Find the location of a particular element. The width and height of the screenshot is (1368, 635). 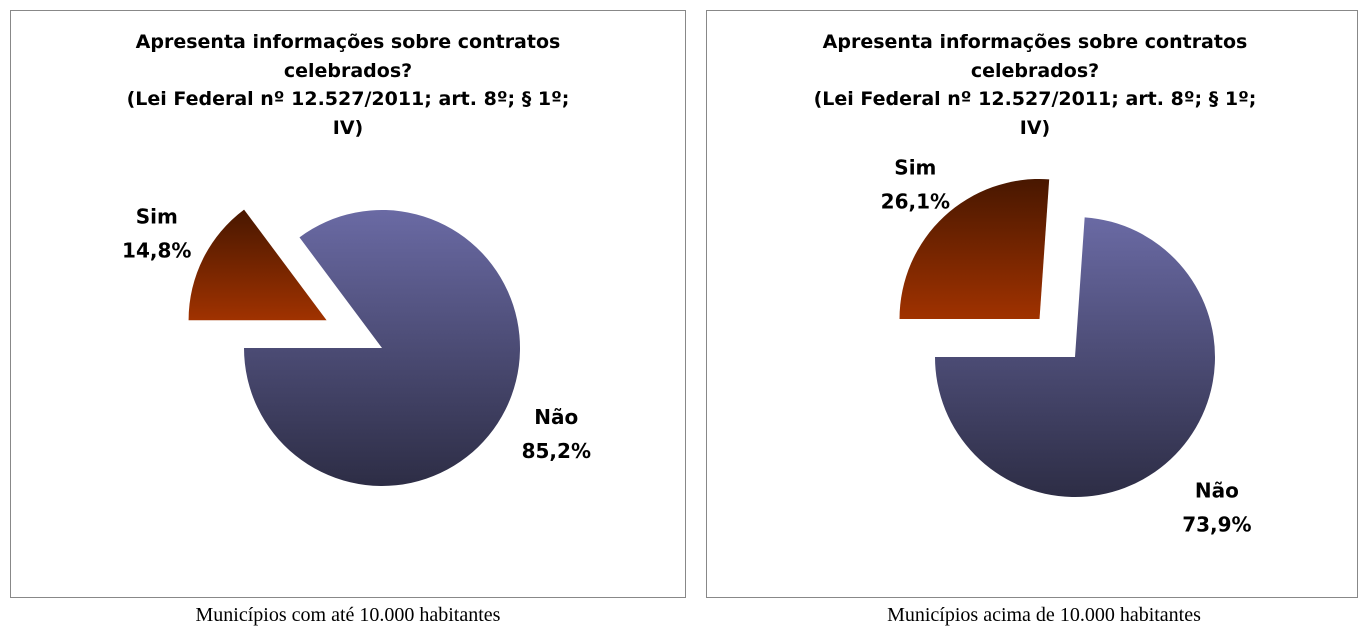

slice-value-label: 26,1% is located at coordinates (915, 201).